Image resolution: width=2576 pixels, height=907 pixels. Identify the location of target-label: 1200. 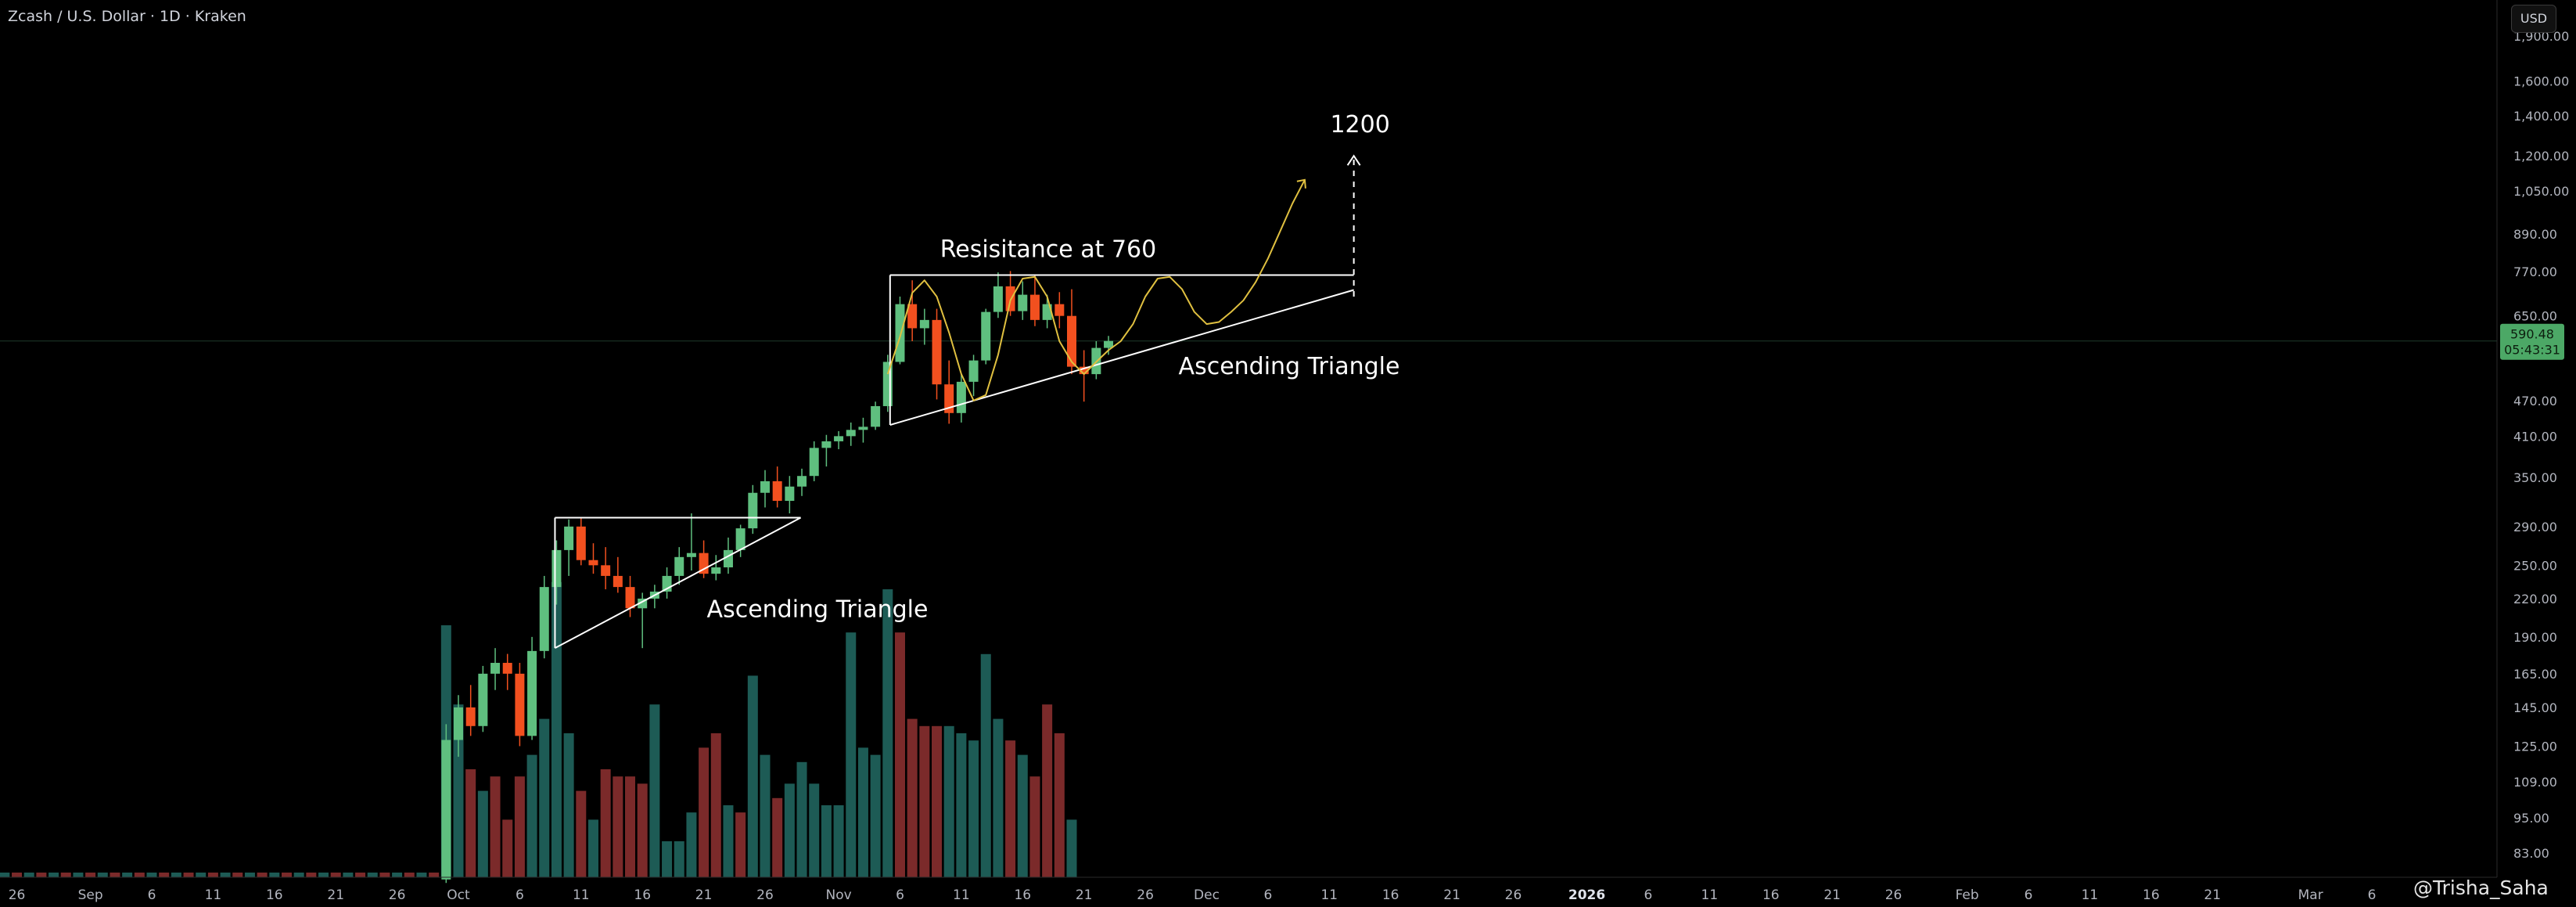
(1359, 125).